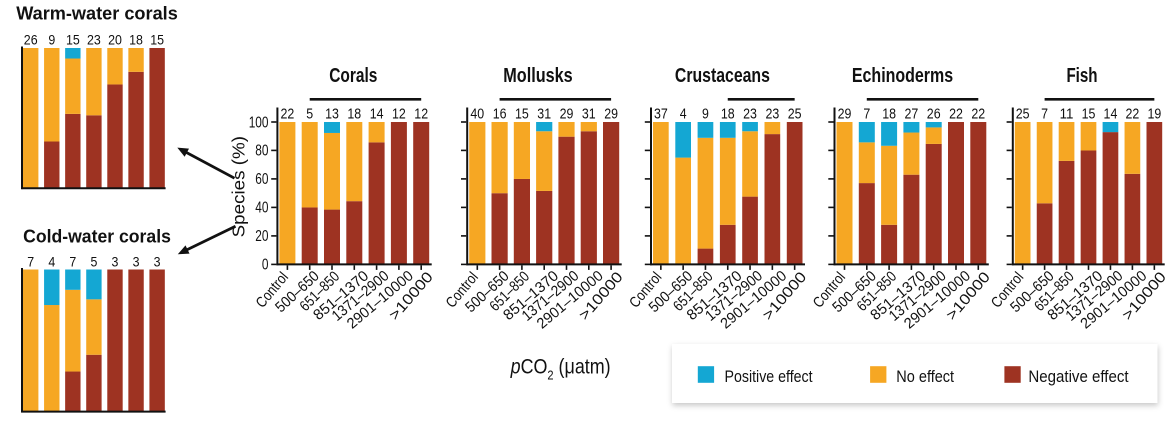  I want to click on svg-text: Species (%), so click(239, 186).